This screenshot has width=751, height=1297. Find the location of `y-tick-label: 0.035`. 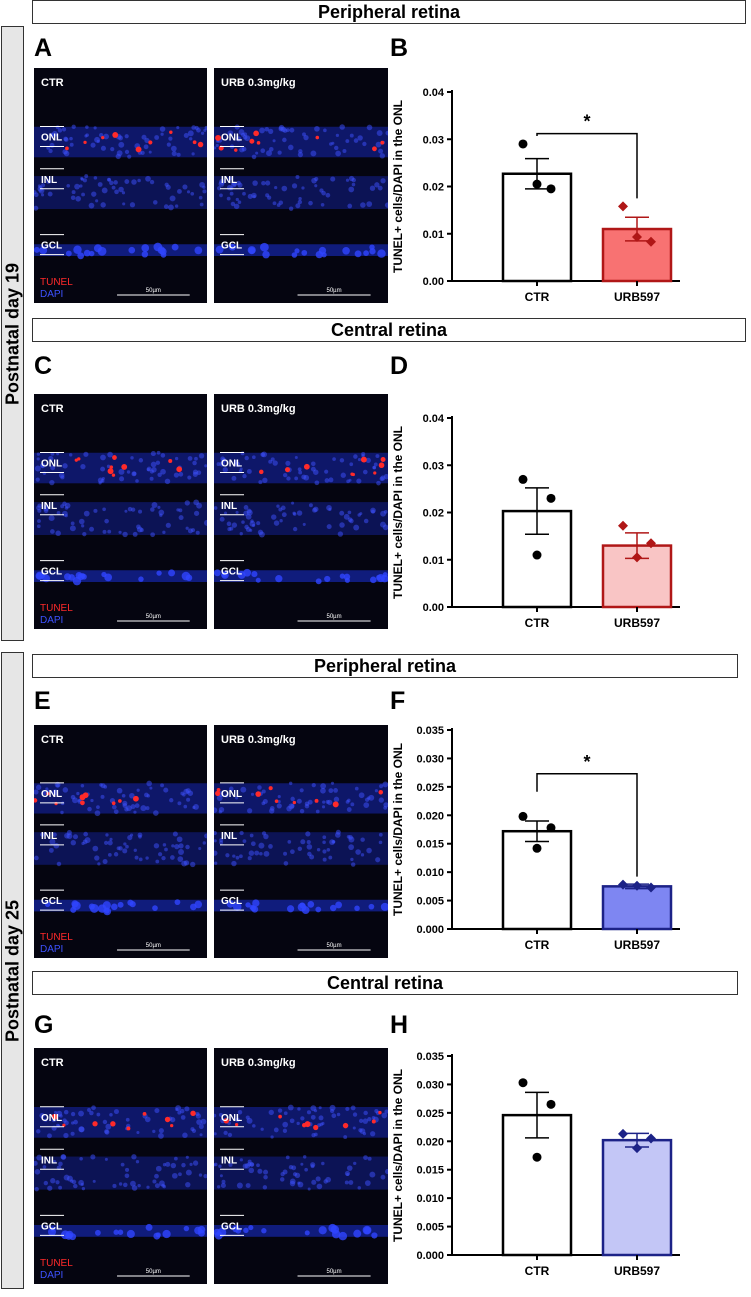

y-tick-label: 0.035 is located at coordinates (430, 731).